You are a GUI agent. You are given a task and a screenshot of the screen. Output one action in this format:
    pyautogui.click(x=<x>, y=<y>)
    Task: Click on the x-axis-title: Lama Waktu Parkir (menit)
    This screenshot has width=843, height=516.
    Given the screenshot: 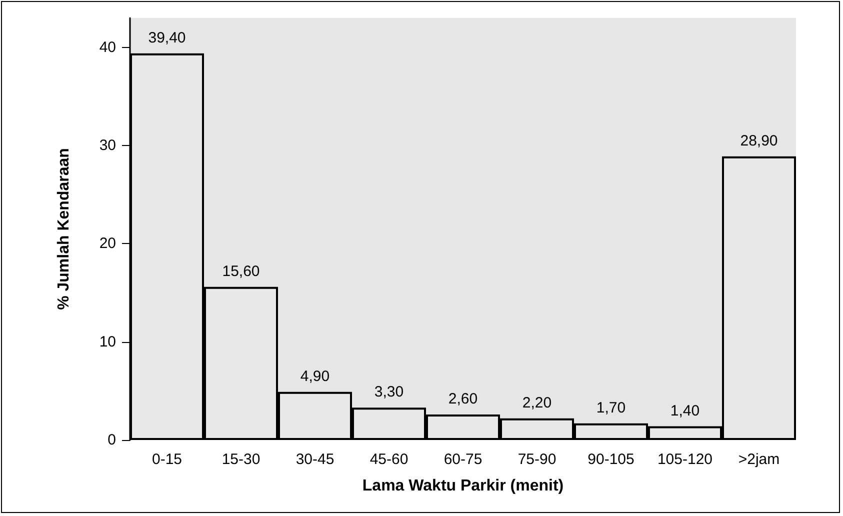 What is the action you would take?
    pyautogui.click(x=463, y=486)
    